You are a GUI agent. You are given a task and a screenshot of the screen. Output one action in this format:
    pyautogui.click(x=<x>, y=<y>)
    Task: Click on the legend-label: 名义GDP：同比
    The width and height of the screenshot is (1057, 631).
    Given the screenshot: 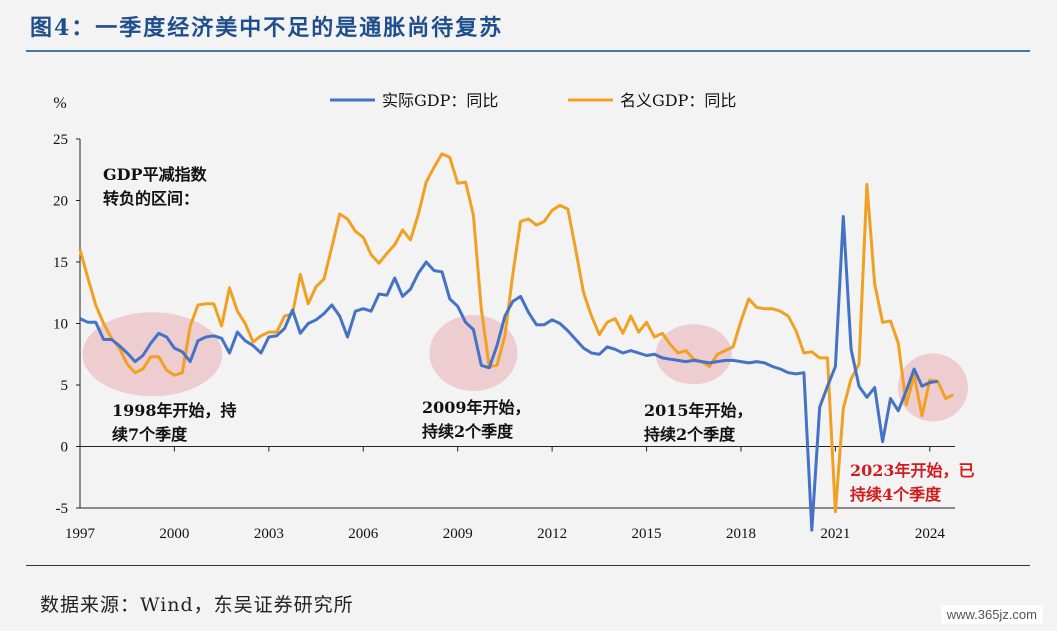 What is the action you would take?
    pyautogui.click(x=678, y=100)
    